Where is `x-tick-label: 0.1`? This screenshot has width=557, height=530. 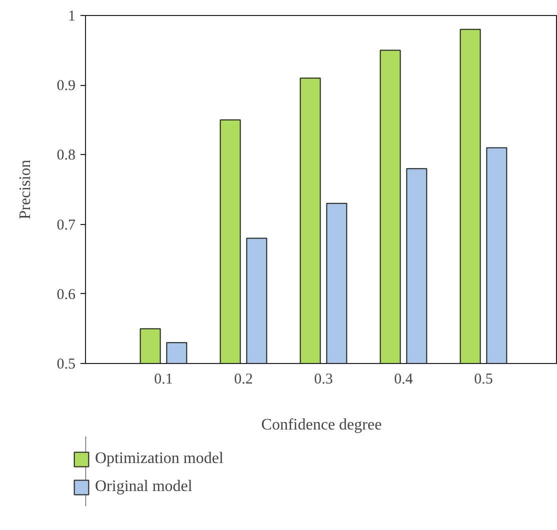 x-tick-label: 0.1 is located at coordinates (163, 380).